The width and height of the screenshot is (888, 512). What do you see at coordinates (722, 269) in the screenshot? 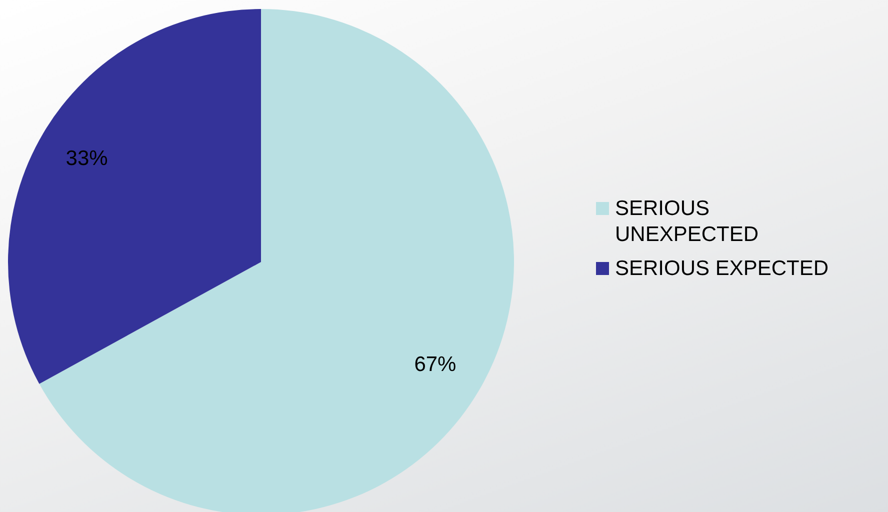
I see `legend-label: SERIOUS EXPECTED` at bounding box center [722, 269].